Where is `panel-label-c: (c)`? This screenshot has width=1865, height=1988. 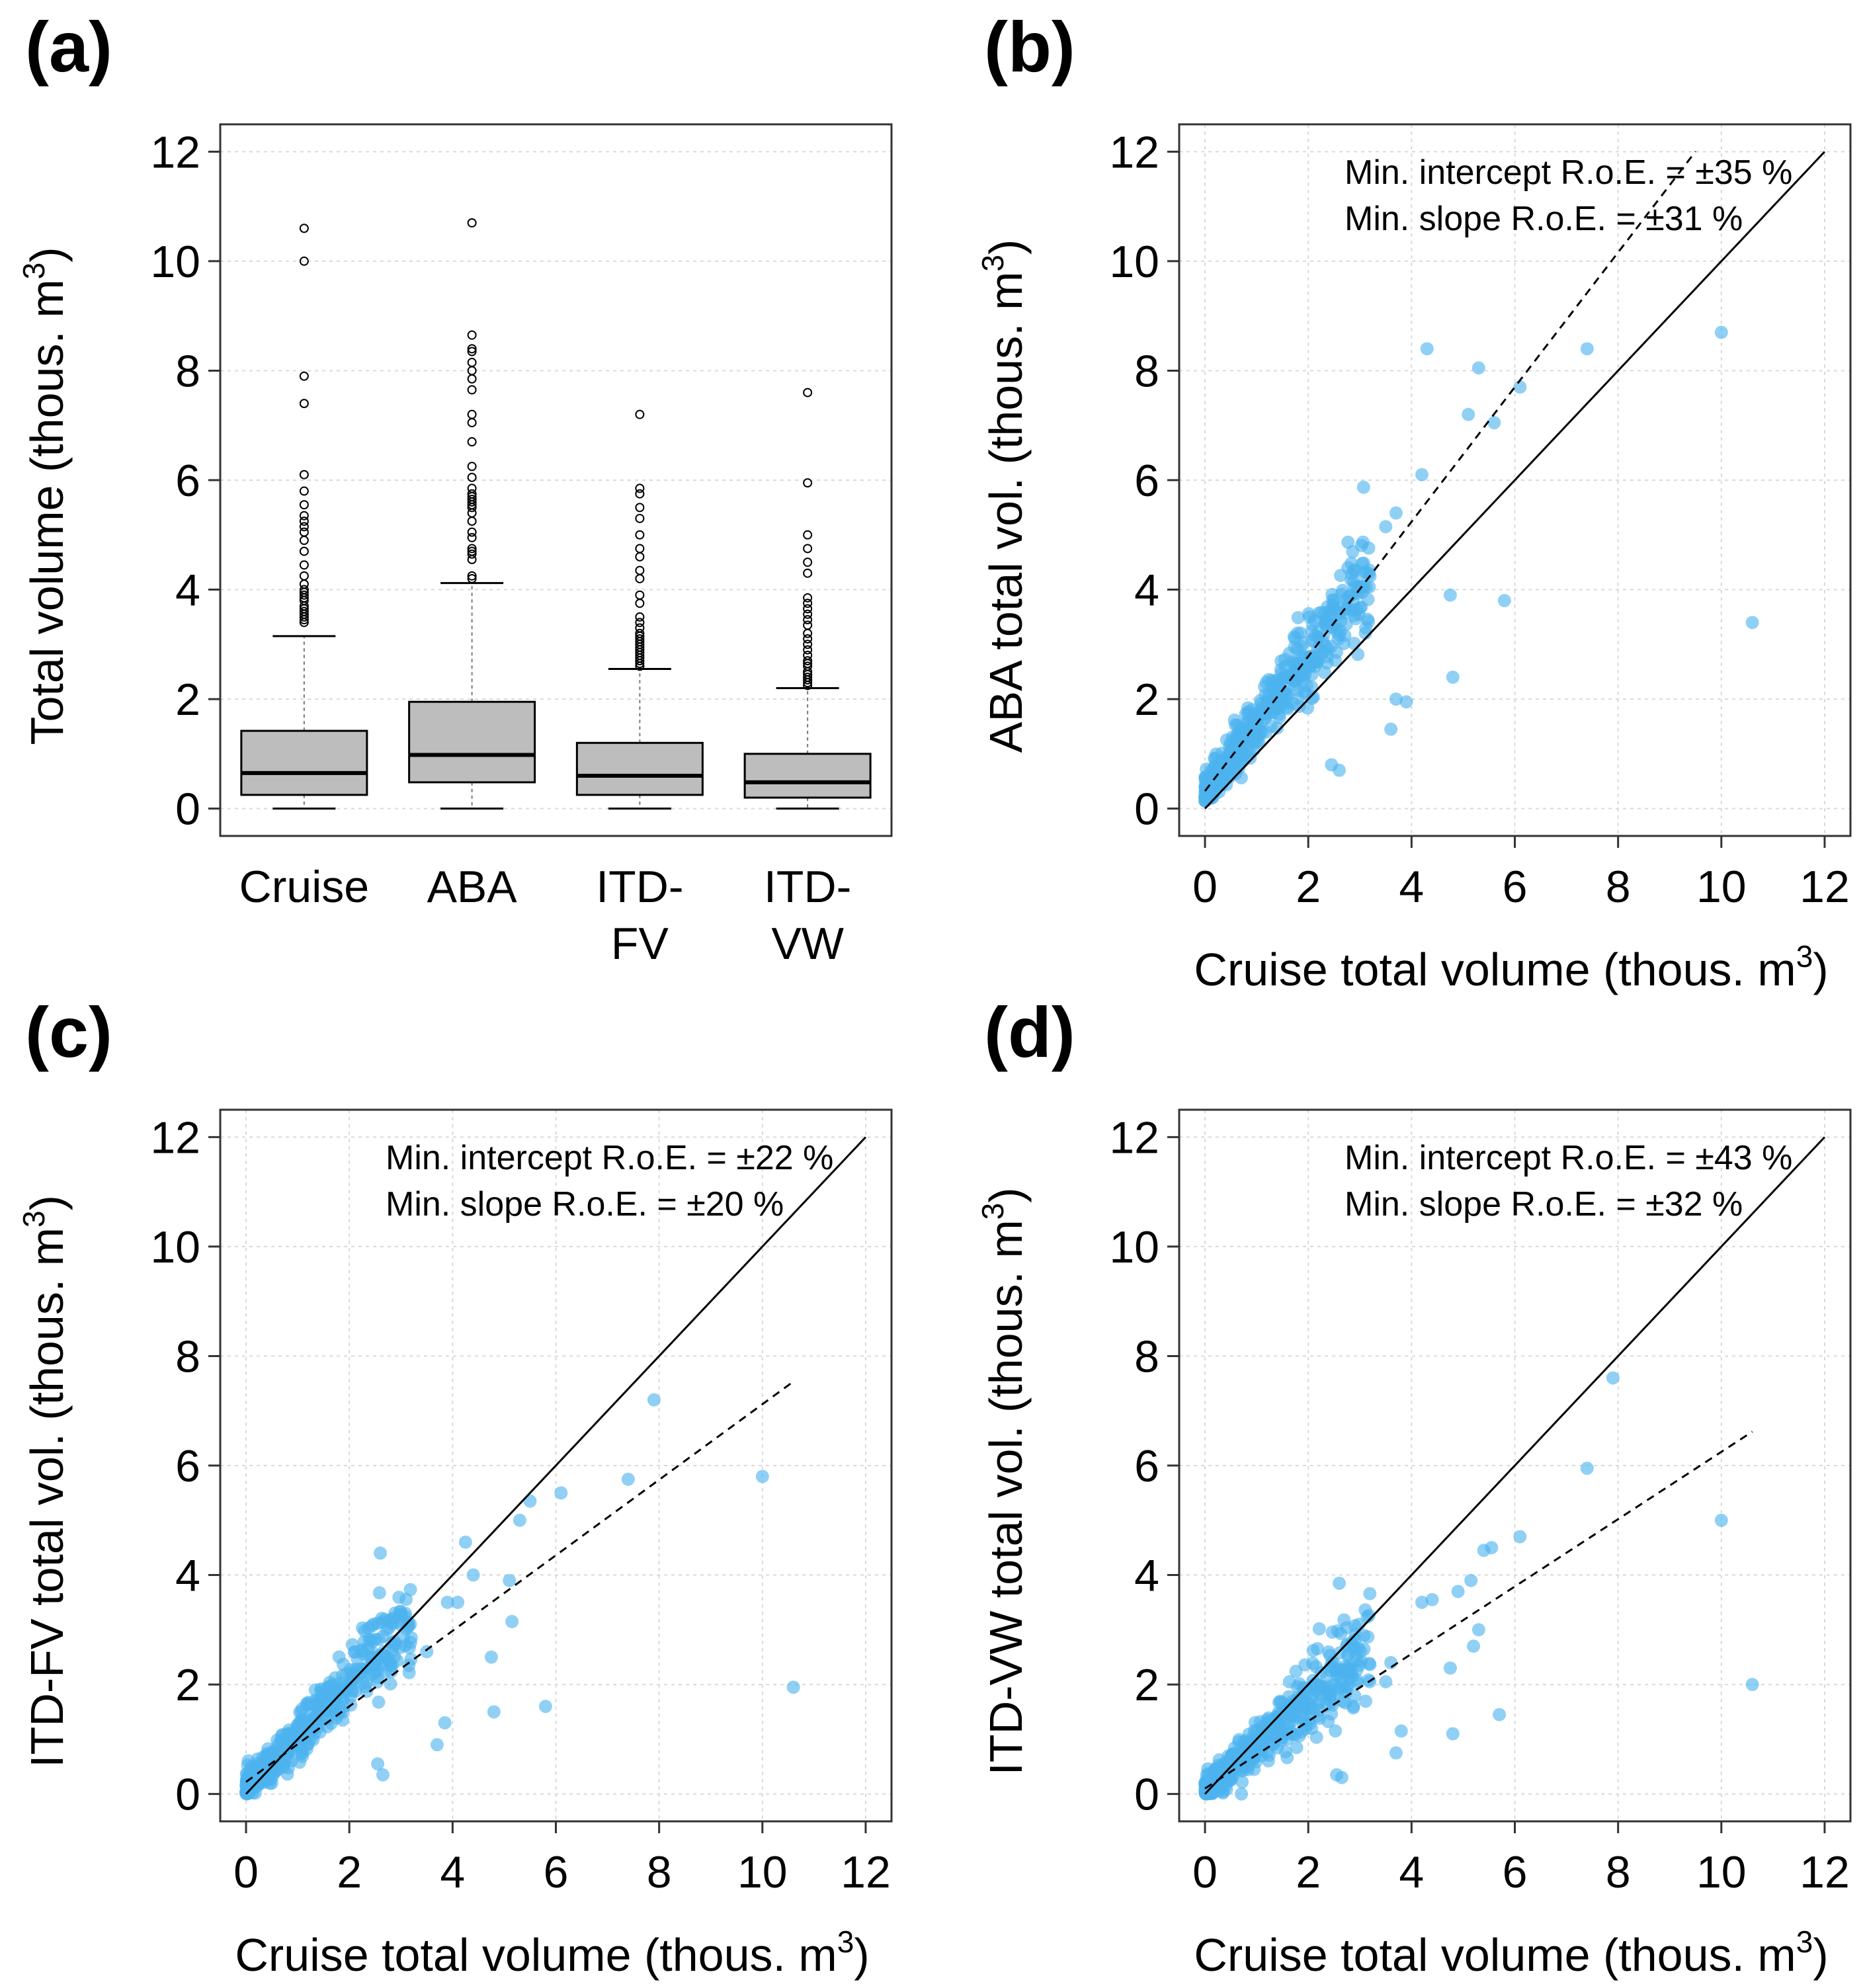
panel-label-c: (c) is located at coordinates (68, 1032).